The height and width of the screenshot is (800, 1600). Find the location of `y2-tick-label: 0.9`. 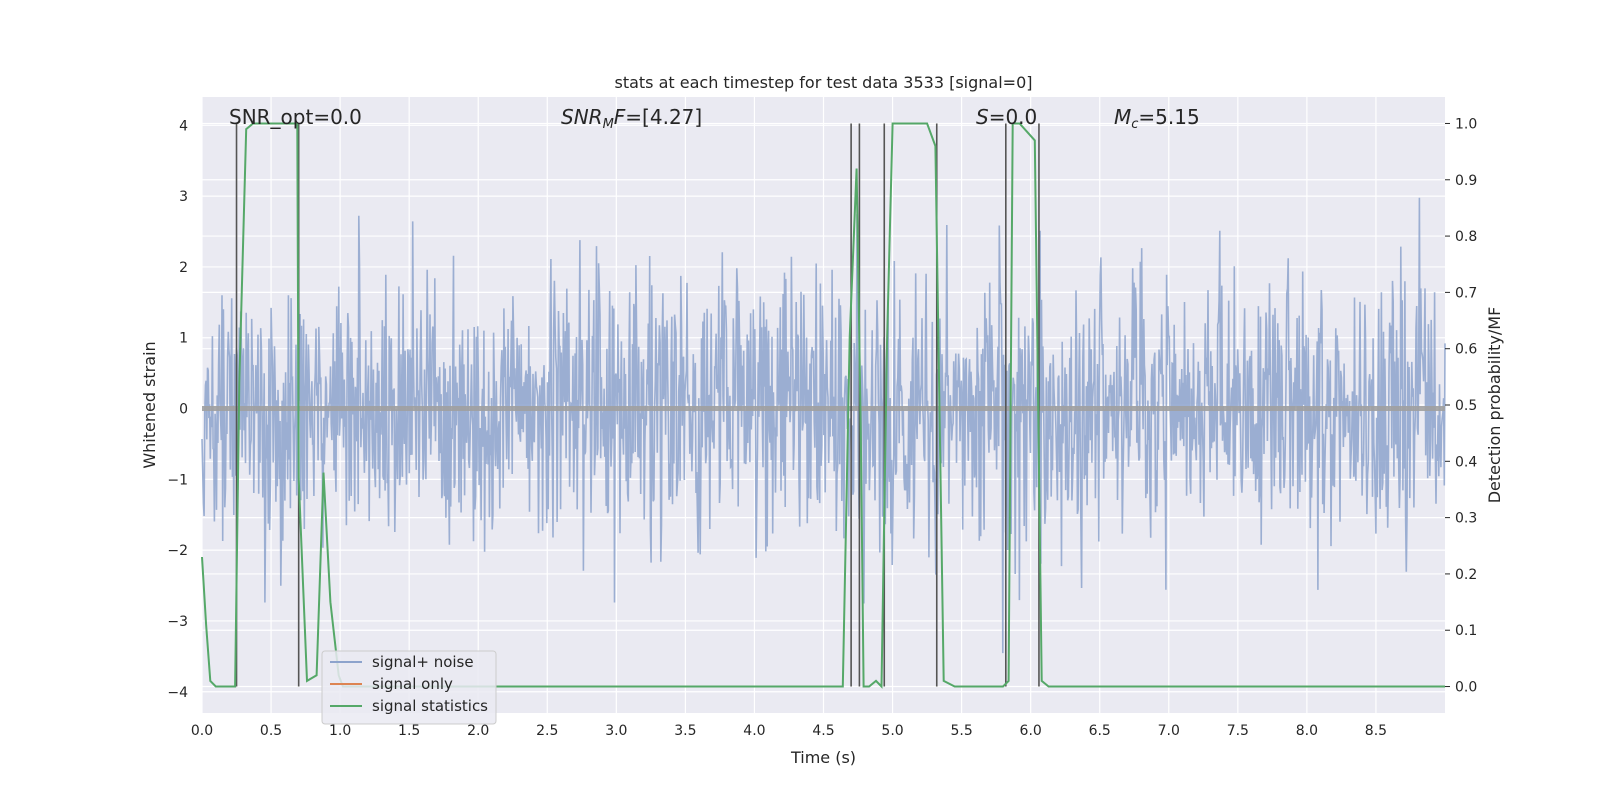

y2-tick-label: 0.9 is located at coordinates (1466, 181).